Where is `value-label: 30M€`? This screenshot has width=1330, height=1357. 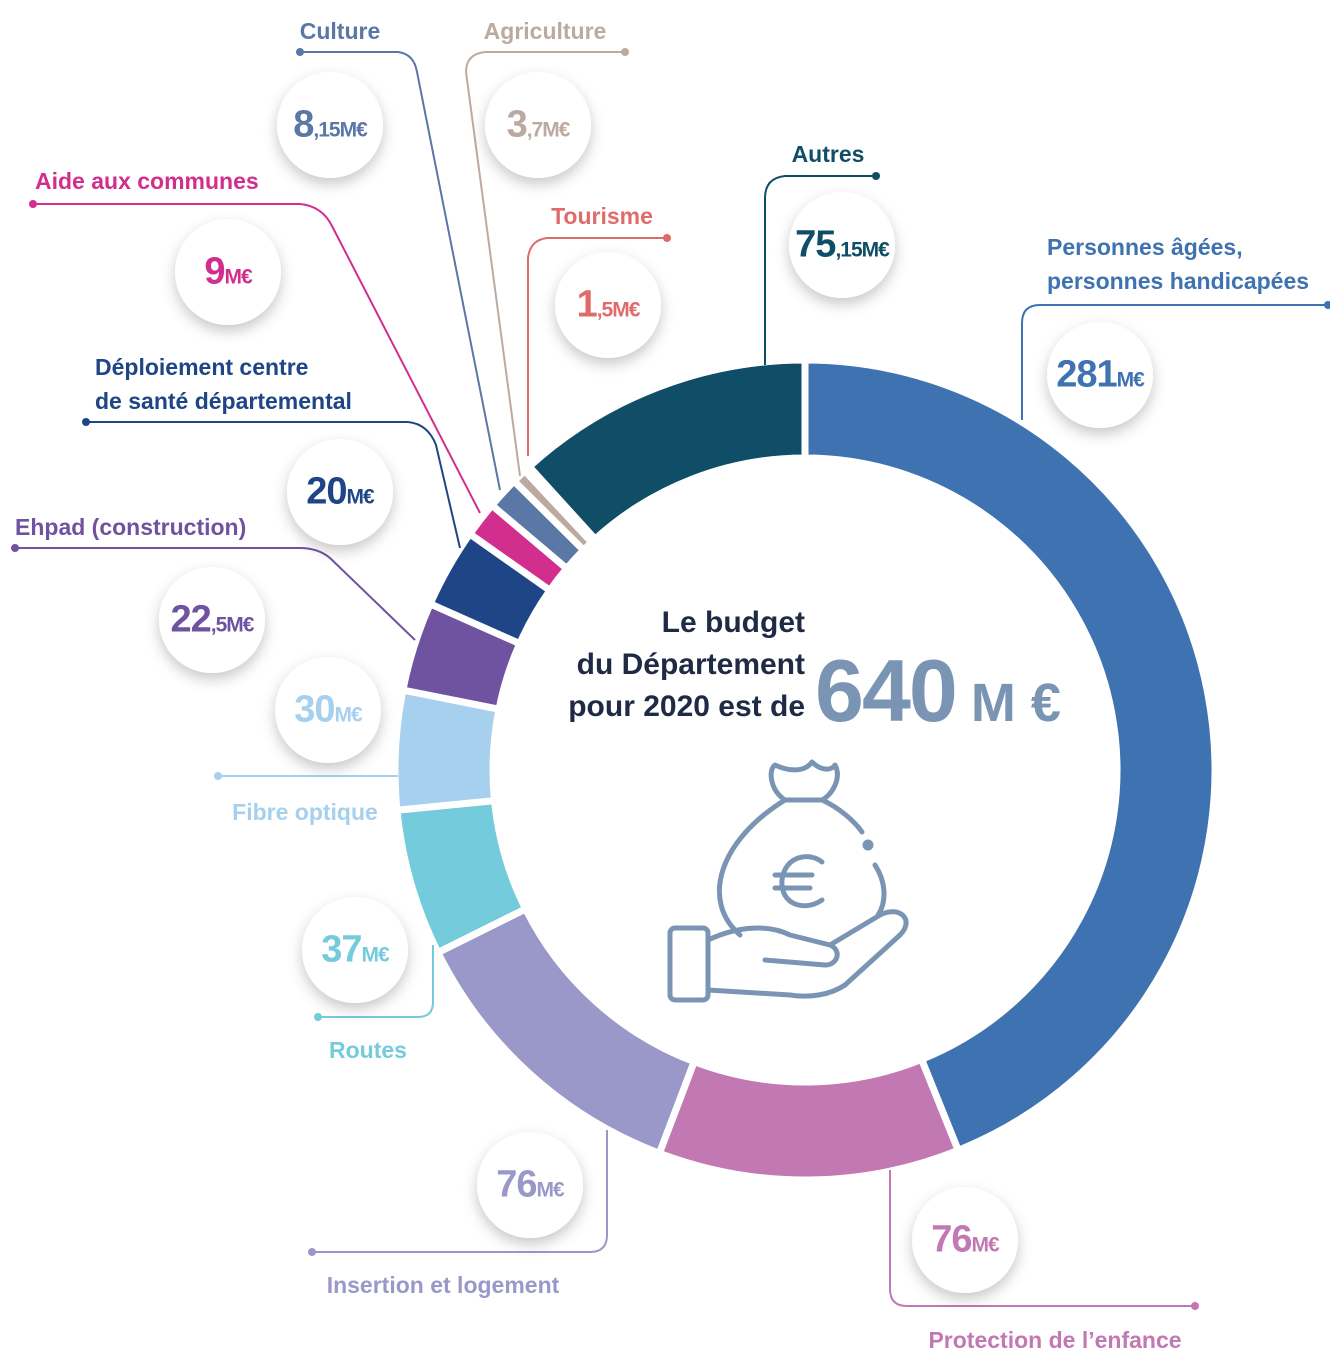 value-label: 30M€ is located at coordinates (328, 709).